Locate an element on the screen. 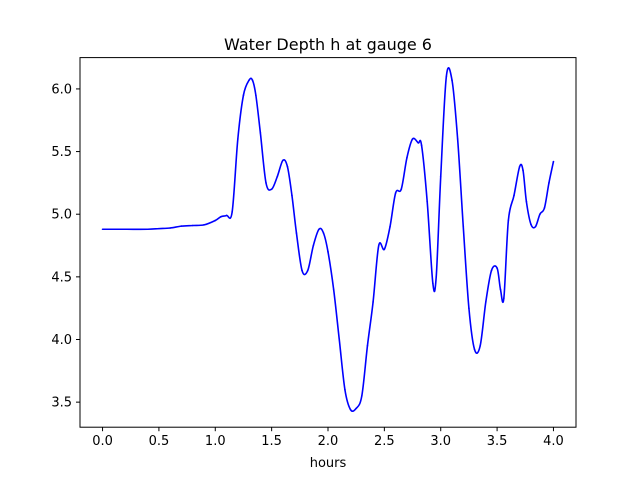 This screenshot has height=480, width=640. y-tick-label: 4.0 is located at coordinates (61, 340).